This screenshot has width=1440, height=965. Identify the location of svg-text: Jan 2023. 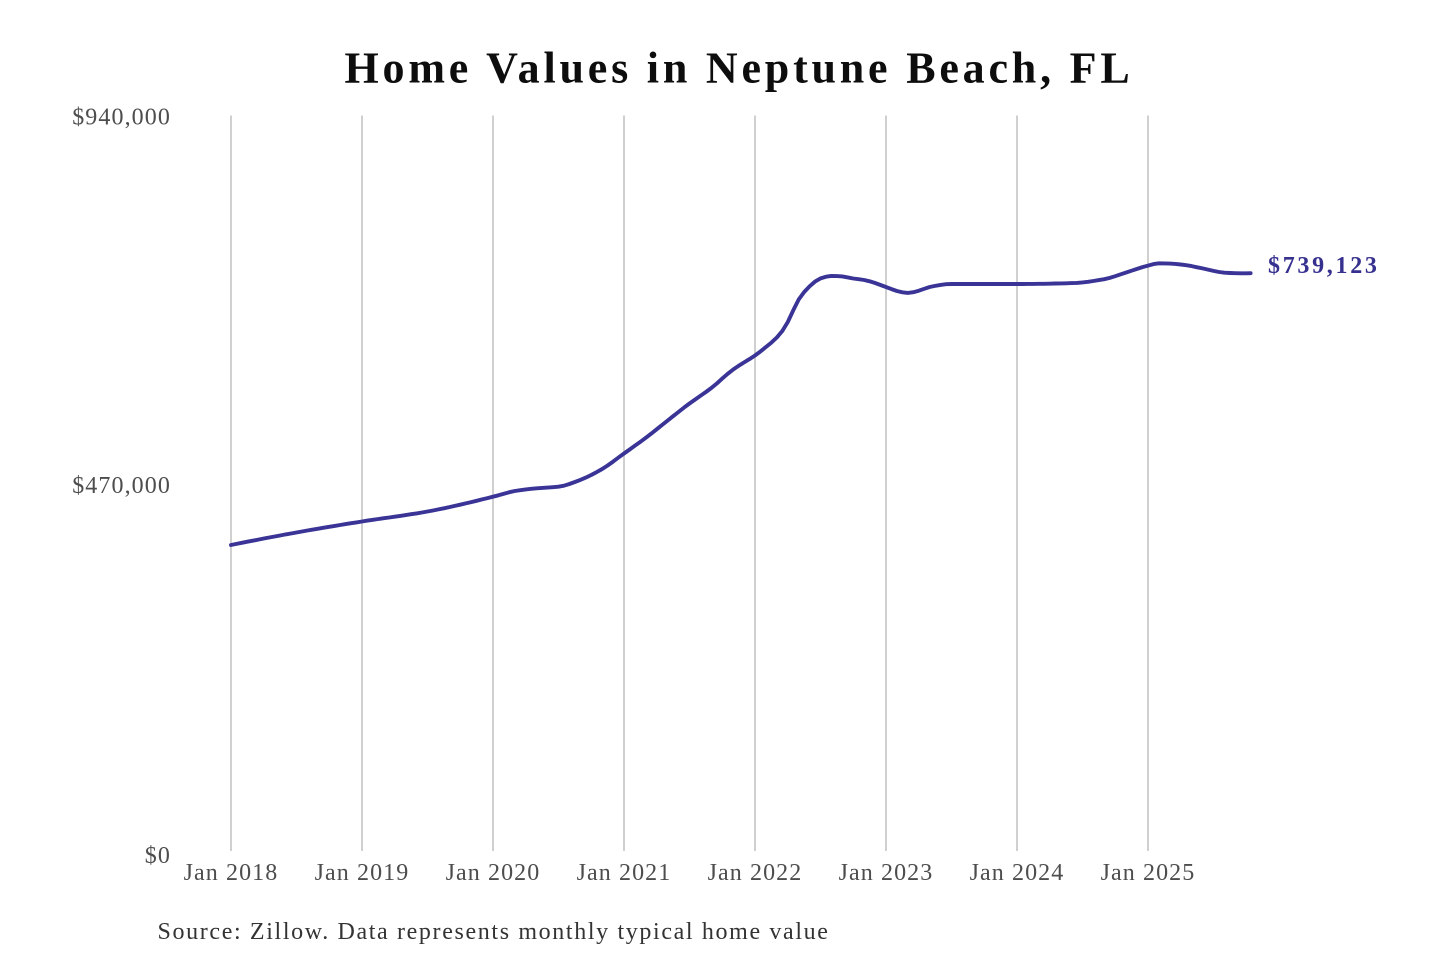
(886, 873).